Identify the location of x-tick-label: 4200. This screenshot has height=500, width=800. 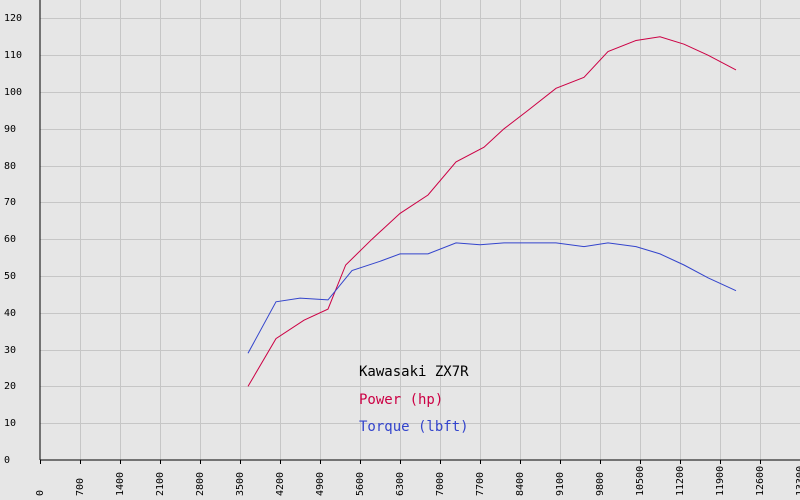
(280, 484).